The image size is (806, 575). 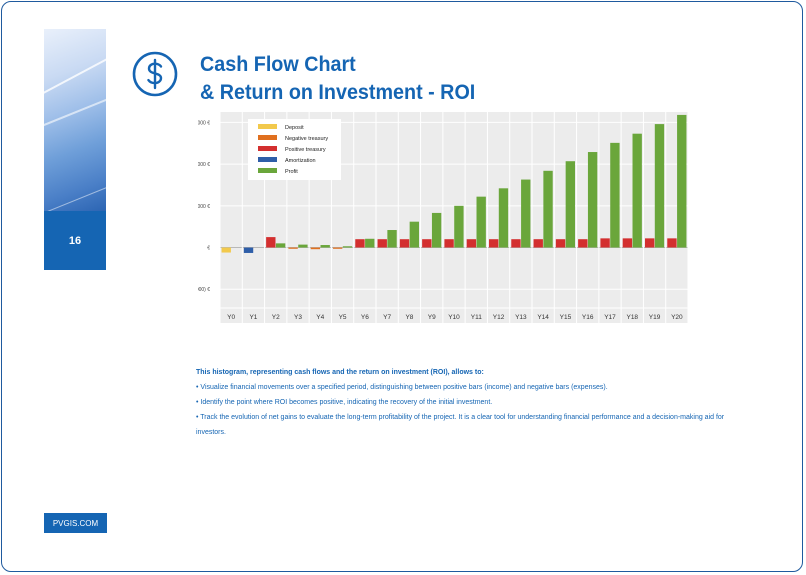 What do you see at coordinates (476, 317) in the screenshot?
I see `x-tick-label: Y11` at bounding box center [476, 317].